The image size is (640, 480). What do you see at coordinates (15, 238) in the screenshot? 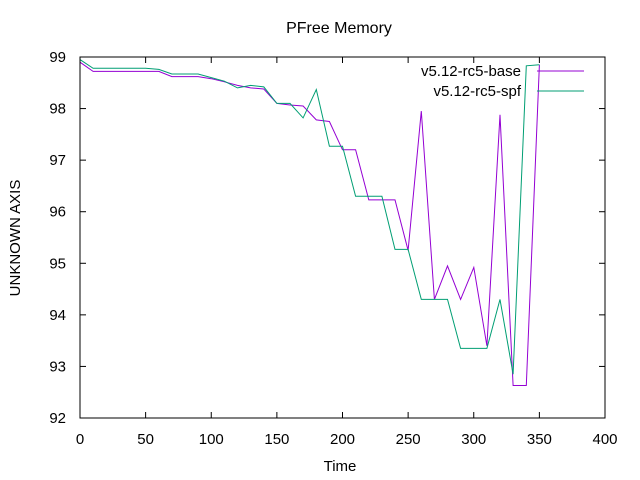
I see `y-axis-label: UNKNOWN AXIS` at bounding box center [15, 238].